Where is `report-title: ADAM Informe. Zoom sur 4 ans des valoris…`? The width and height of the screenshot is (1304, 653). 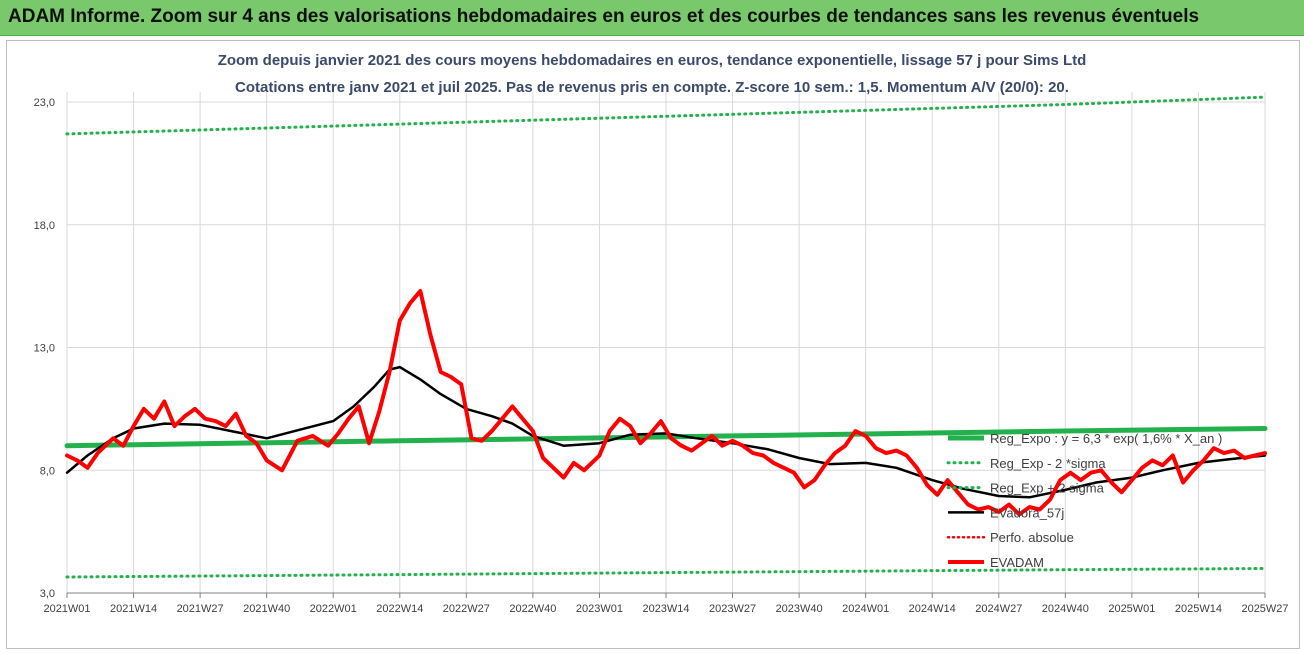 report-title: ADAM Informe. Zoom sur 4 ans des valoris… is located at coordinates (604, 16).